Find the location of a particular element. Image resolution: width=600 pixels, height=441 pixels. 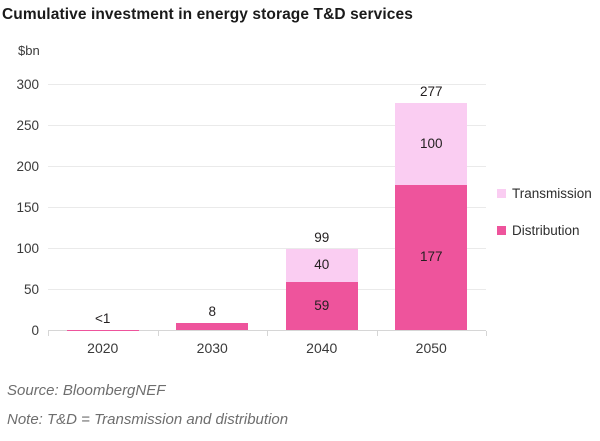

y-tick-label: 250 is located at coordinates (27, 125).